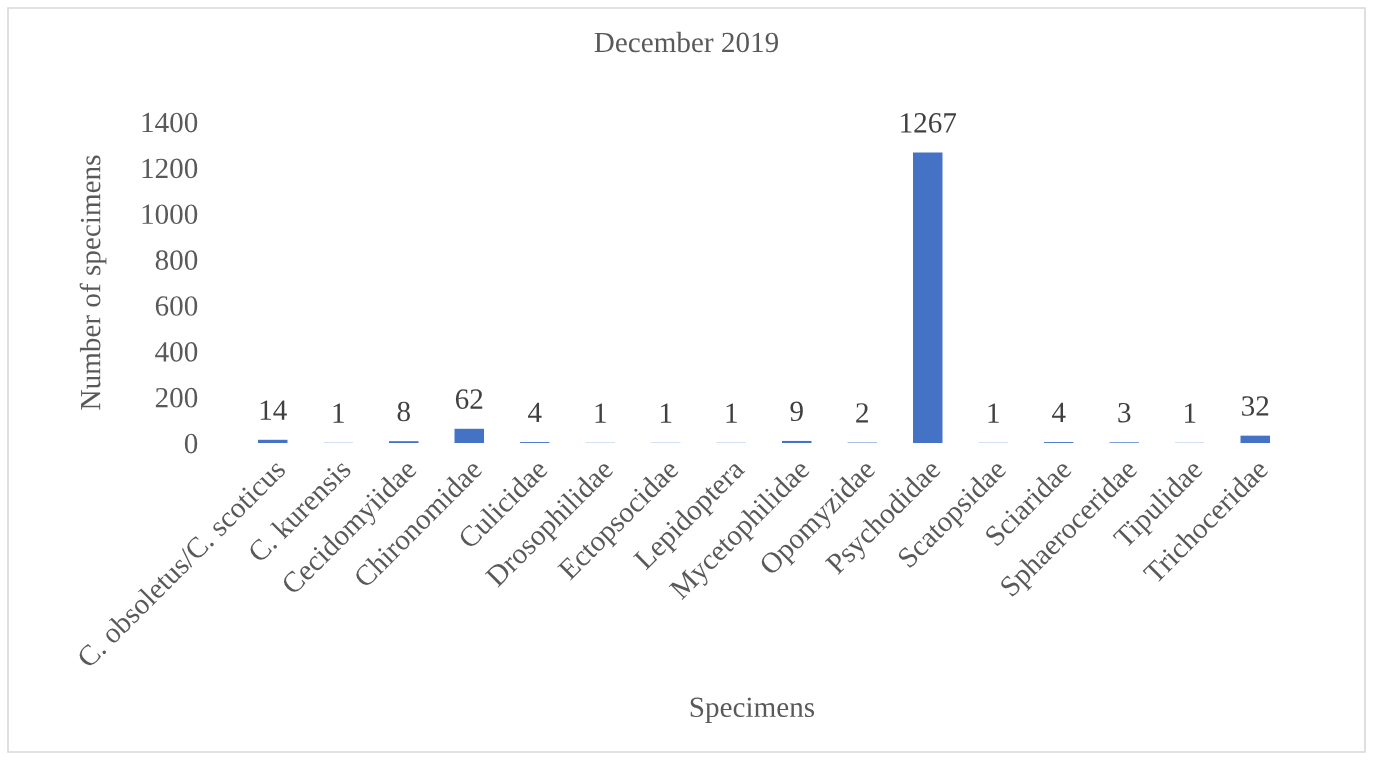 Image resolution: width=1373 pixels, height=760 pixels. What do you see at coordinates (862, 413) in the screenshot?
I see `data-label: 2` at bounding box center [862, 413].